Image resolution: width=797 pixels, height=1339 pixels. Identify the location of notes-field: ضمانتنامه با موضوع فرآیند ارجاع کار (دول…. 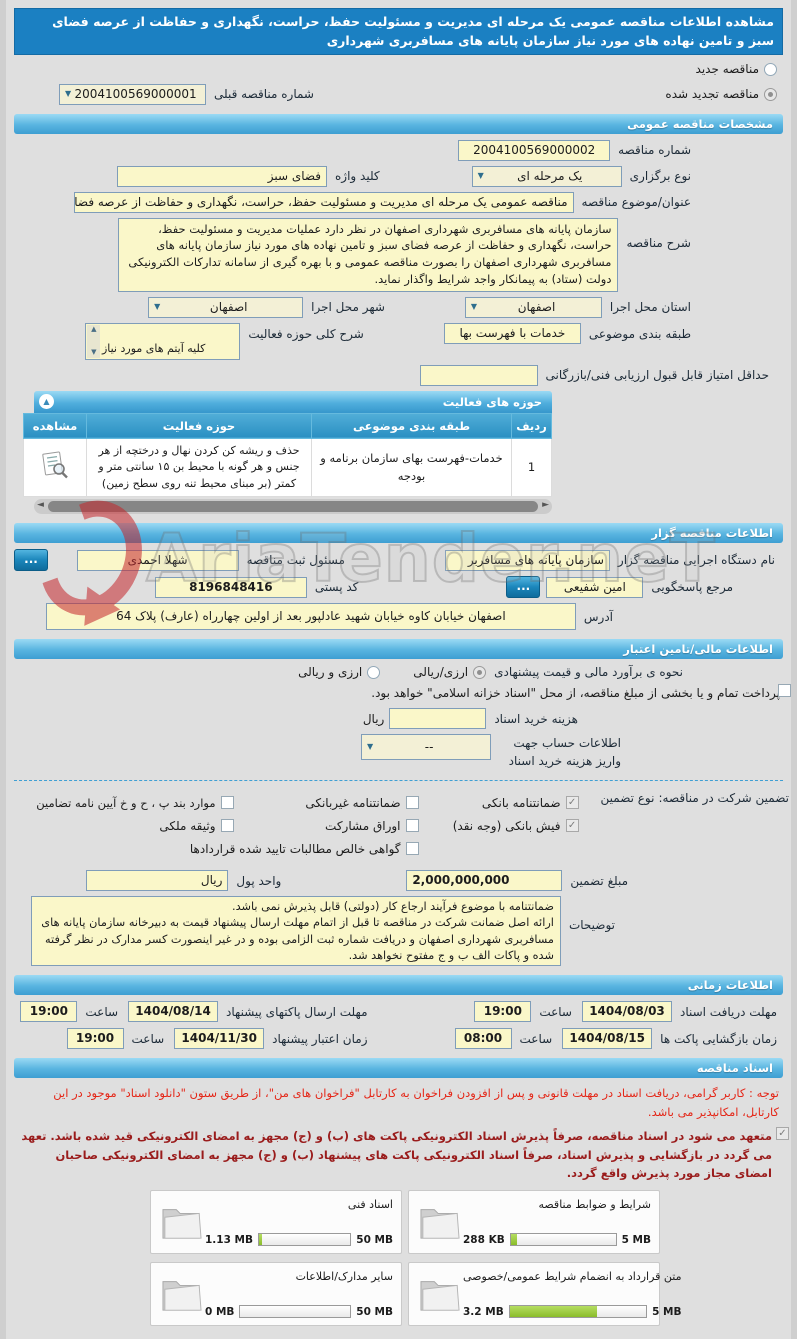
(295, 931).